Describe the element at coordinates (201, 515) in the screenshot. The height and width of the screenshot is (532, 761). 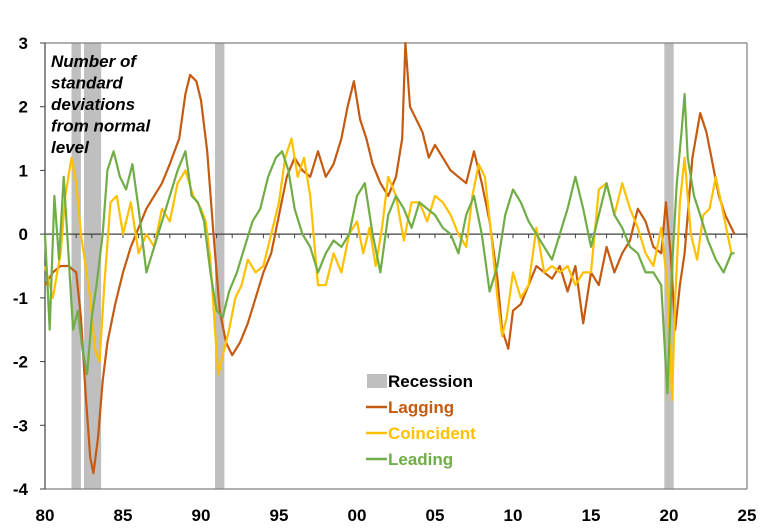
I see `x-tick-label: 90` at that location.